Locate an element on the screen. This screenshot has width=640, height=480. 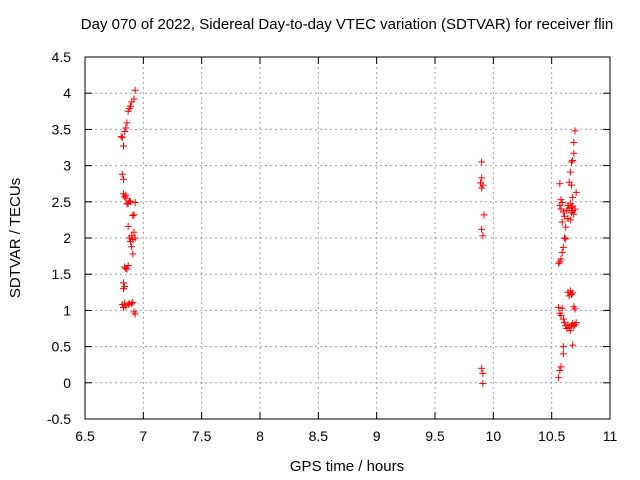
y-axis-label: SDTVAR / TECUs is located at coordinates (15, 238).